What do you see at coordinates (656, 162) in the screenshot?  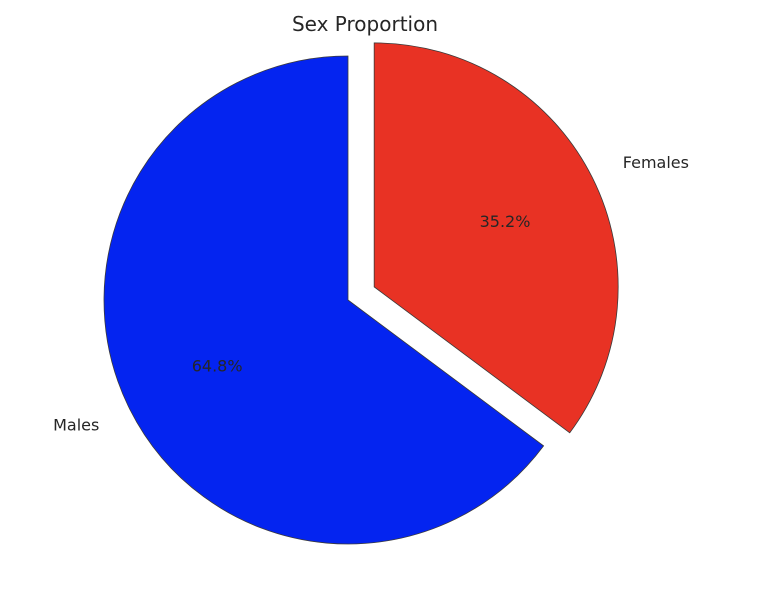 I see `slice-label-females: Females` at bounding box center [656, 162].